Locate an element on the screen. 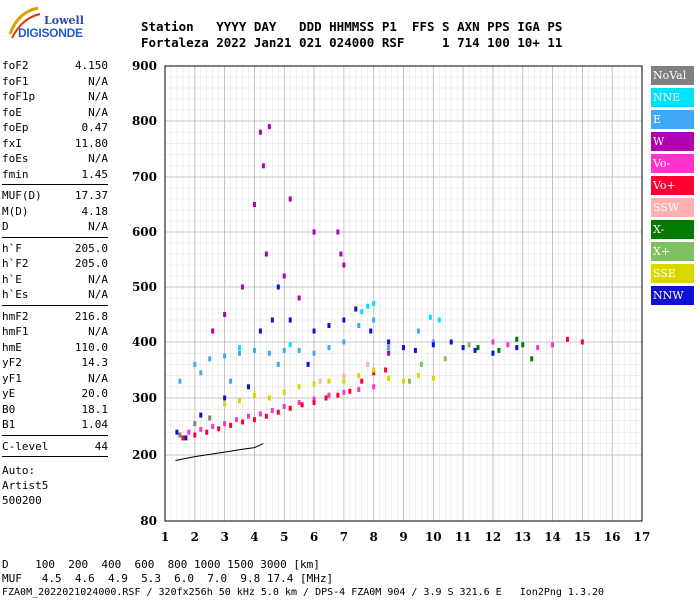 This screenshot has width=700, height=600. x-tick-label: 9 is located at coordinates (403, 537).